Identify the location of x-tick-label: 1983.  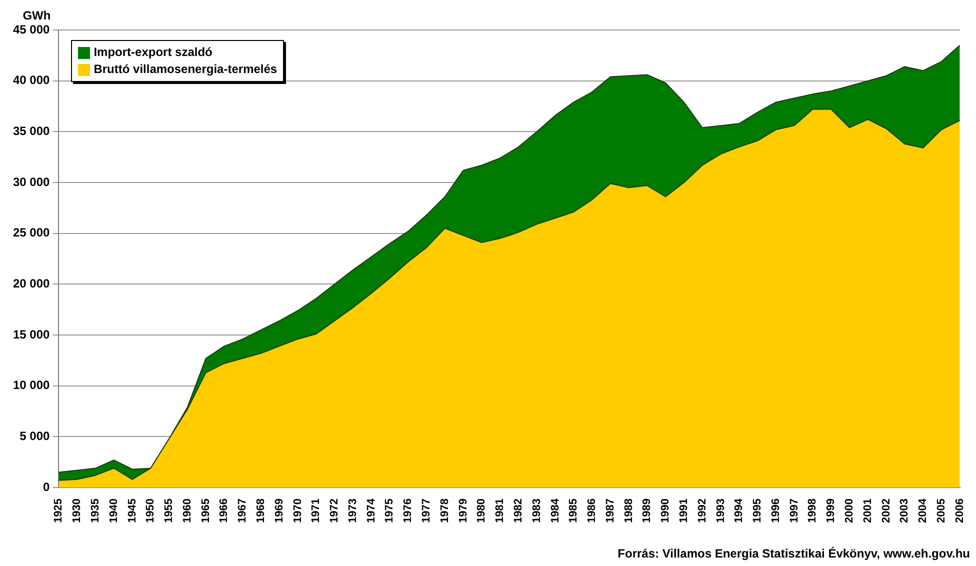
(536, 511).